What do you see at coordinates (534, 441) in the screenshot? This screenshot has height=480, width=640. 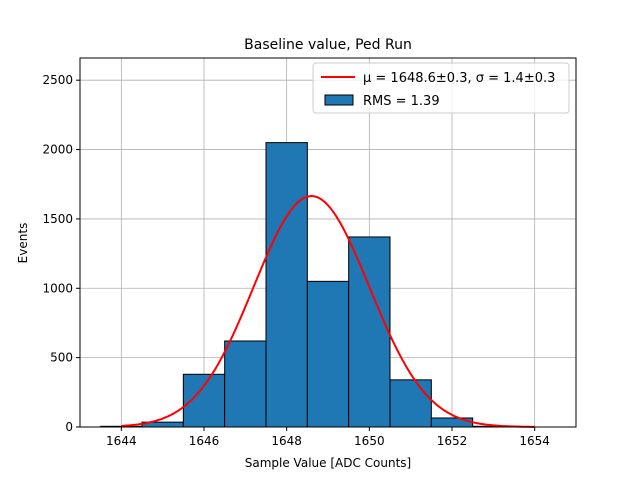 I see `x-tick-label: 1654` at bounding box center [534, 441].